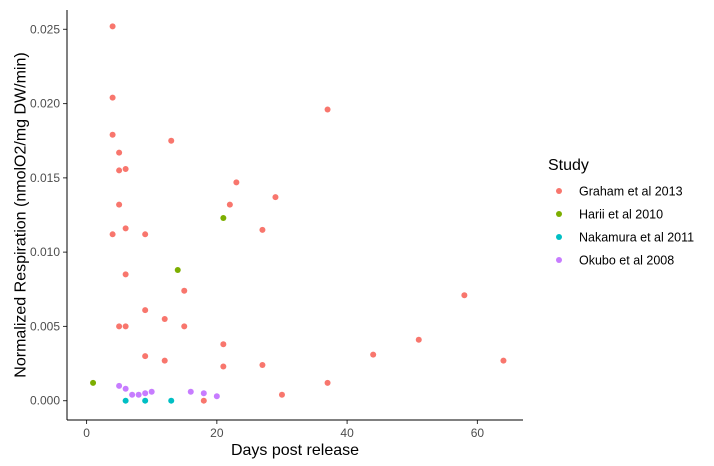 The height and width of the screenshot is (466, 714). I want to click on legend-title: Study, so click(568, 165).